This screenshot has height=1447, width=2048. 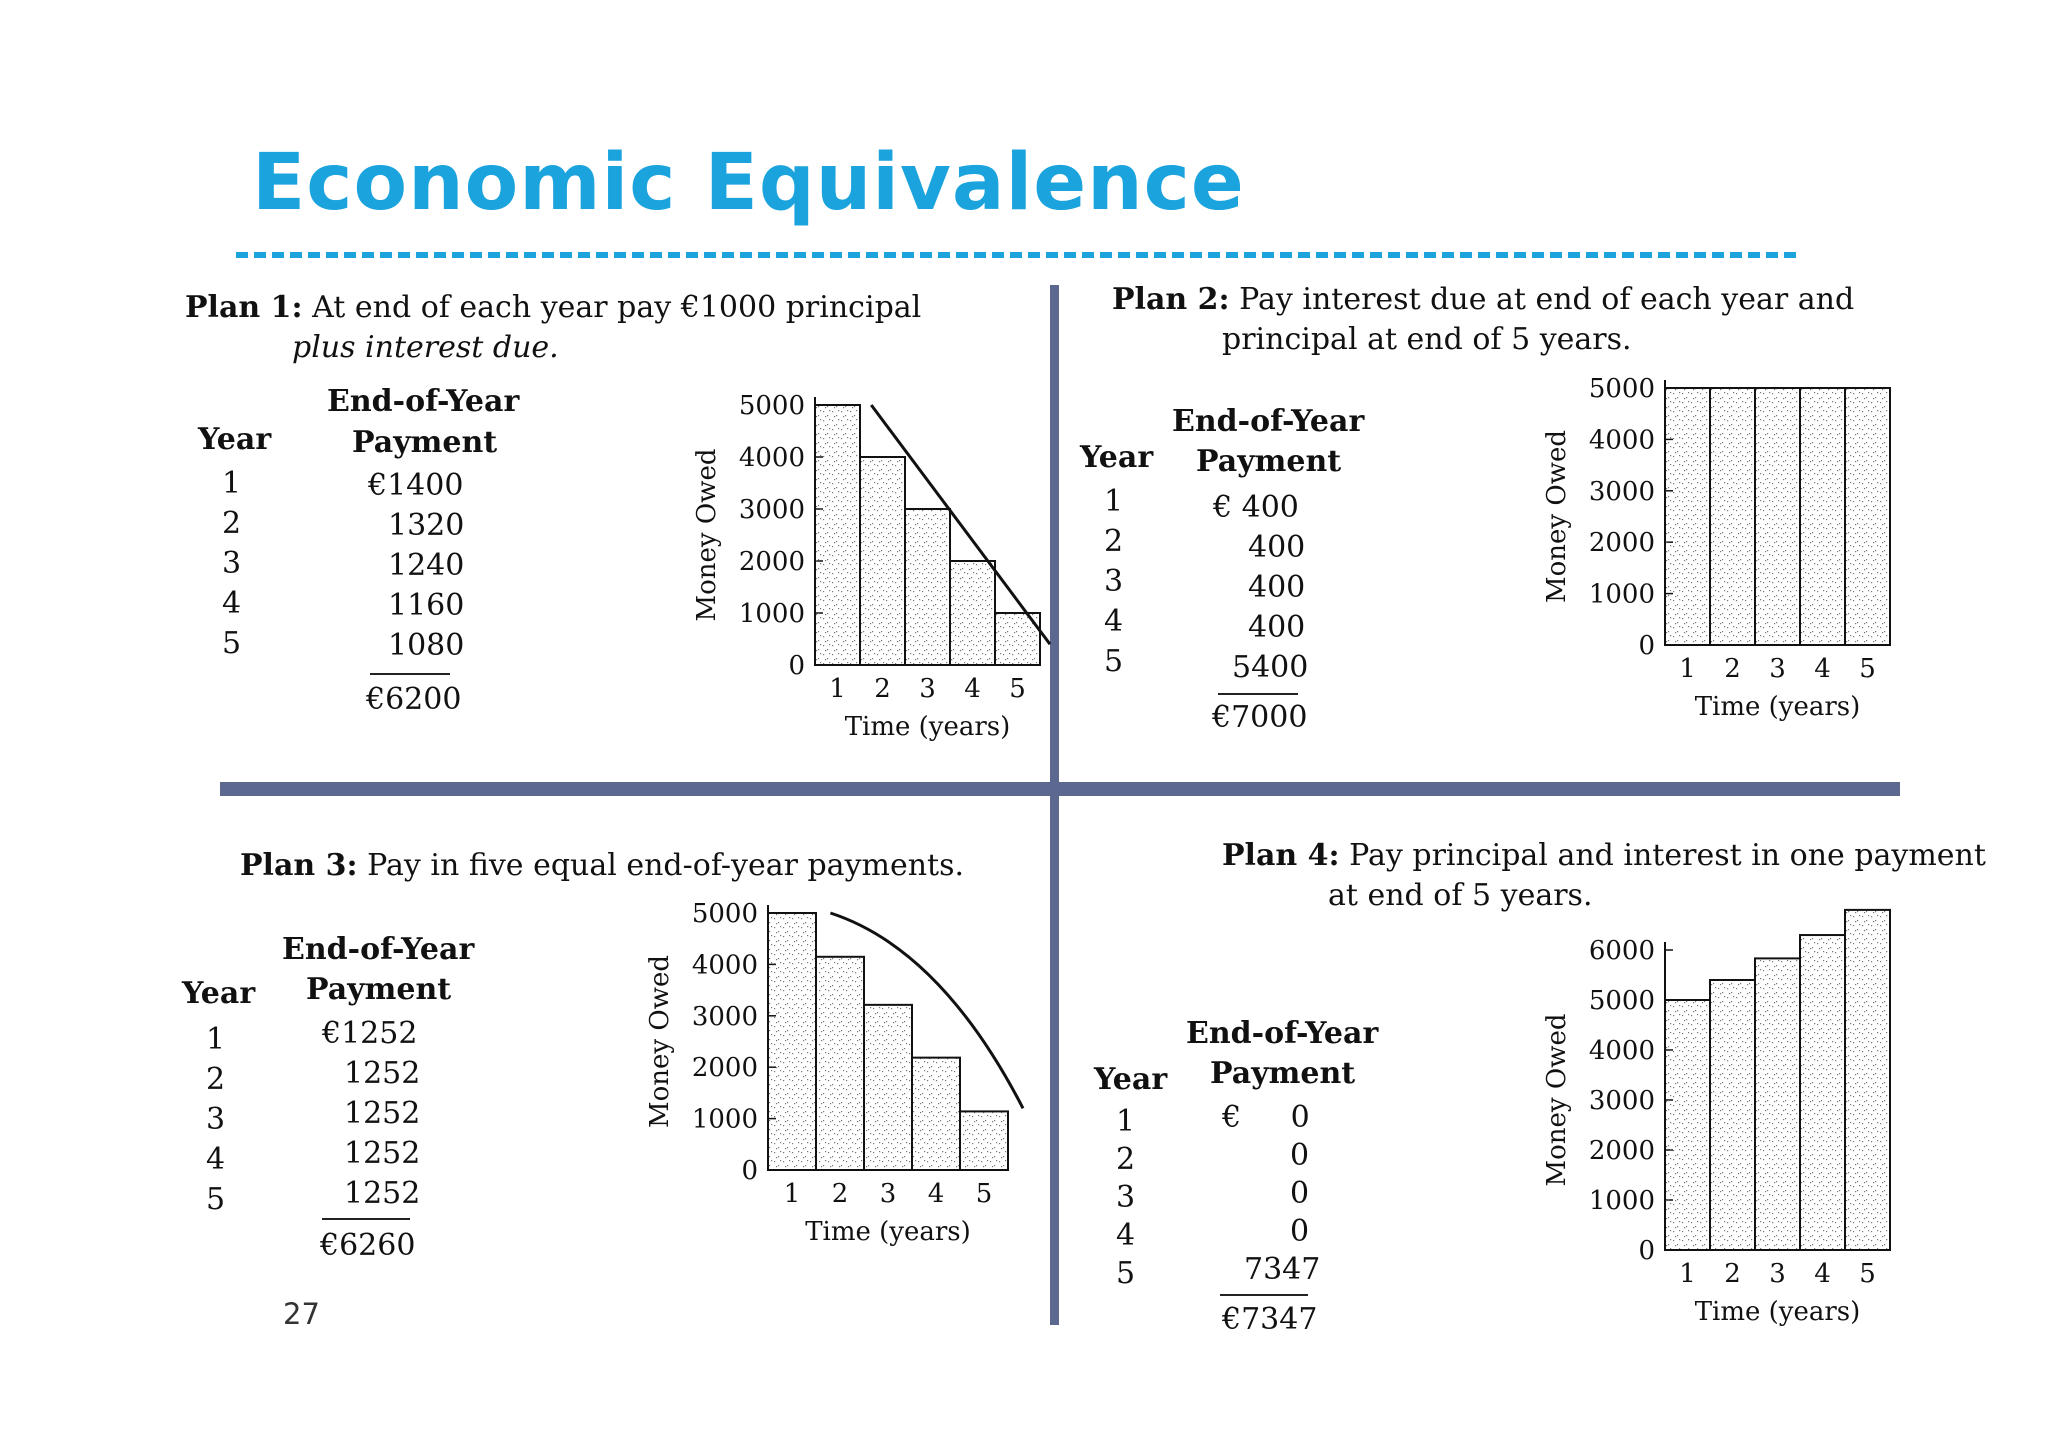 What do you see at coordinates (368, 1245) in the screenshot?
I see `payment-total: €6260` at bounding box center [368, 1245].